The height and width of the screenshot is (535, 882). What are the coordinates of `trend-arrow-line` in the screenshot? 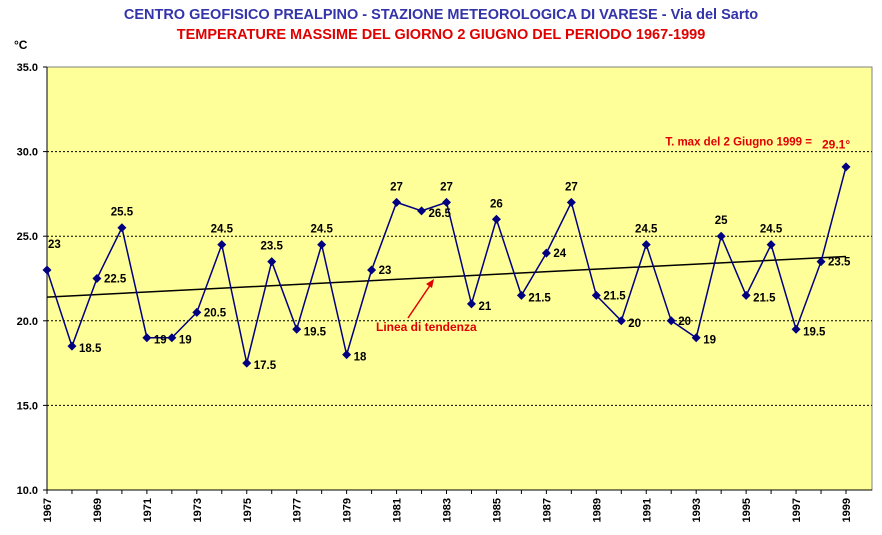 It's located at (420, 299).